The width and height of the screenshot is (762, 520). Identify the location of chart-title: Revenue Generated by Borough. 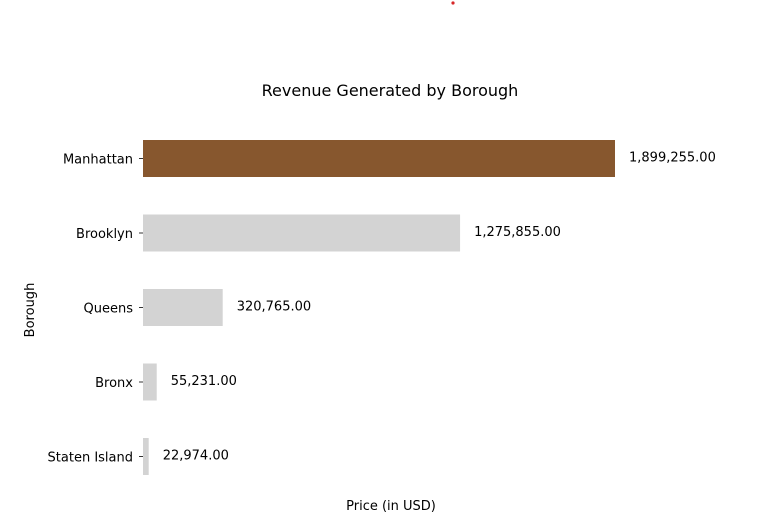
(390, 90).